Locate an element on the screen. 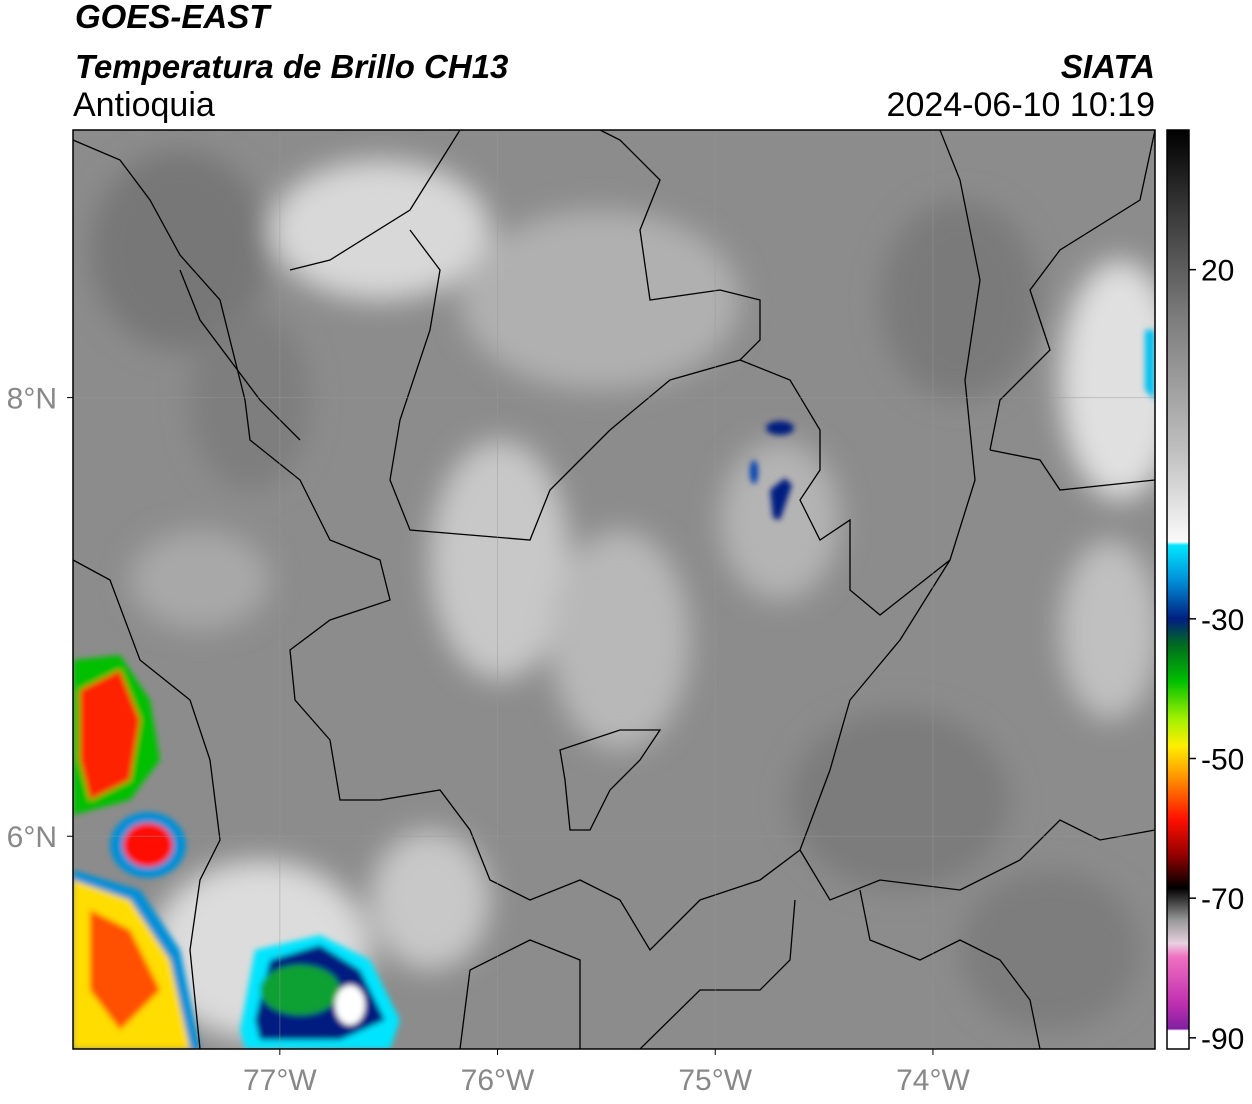 The width and height of the screenshot is (1252, 1104). timestamp: 2024-06-10 10:19 is located at coordinates (1021, 105).